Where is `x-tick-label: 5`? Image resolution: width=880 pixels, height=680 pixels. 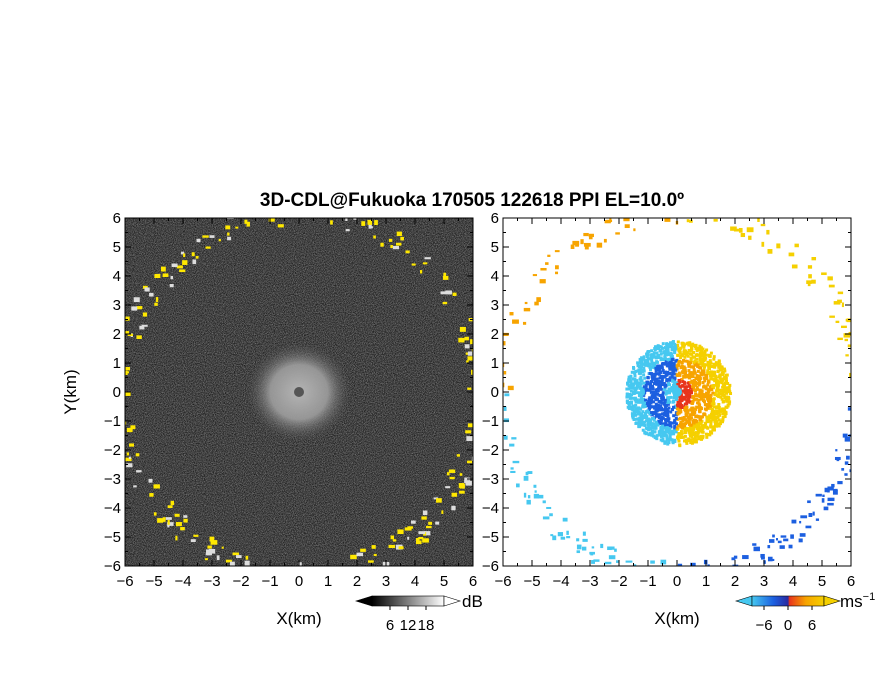
x-tick-label: 5 is located at coordinates (444, 581).